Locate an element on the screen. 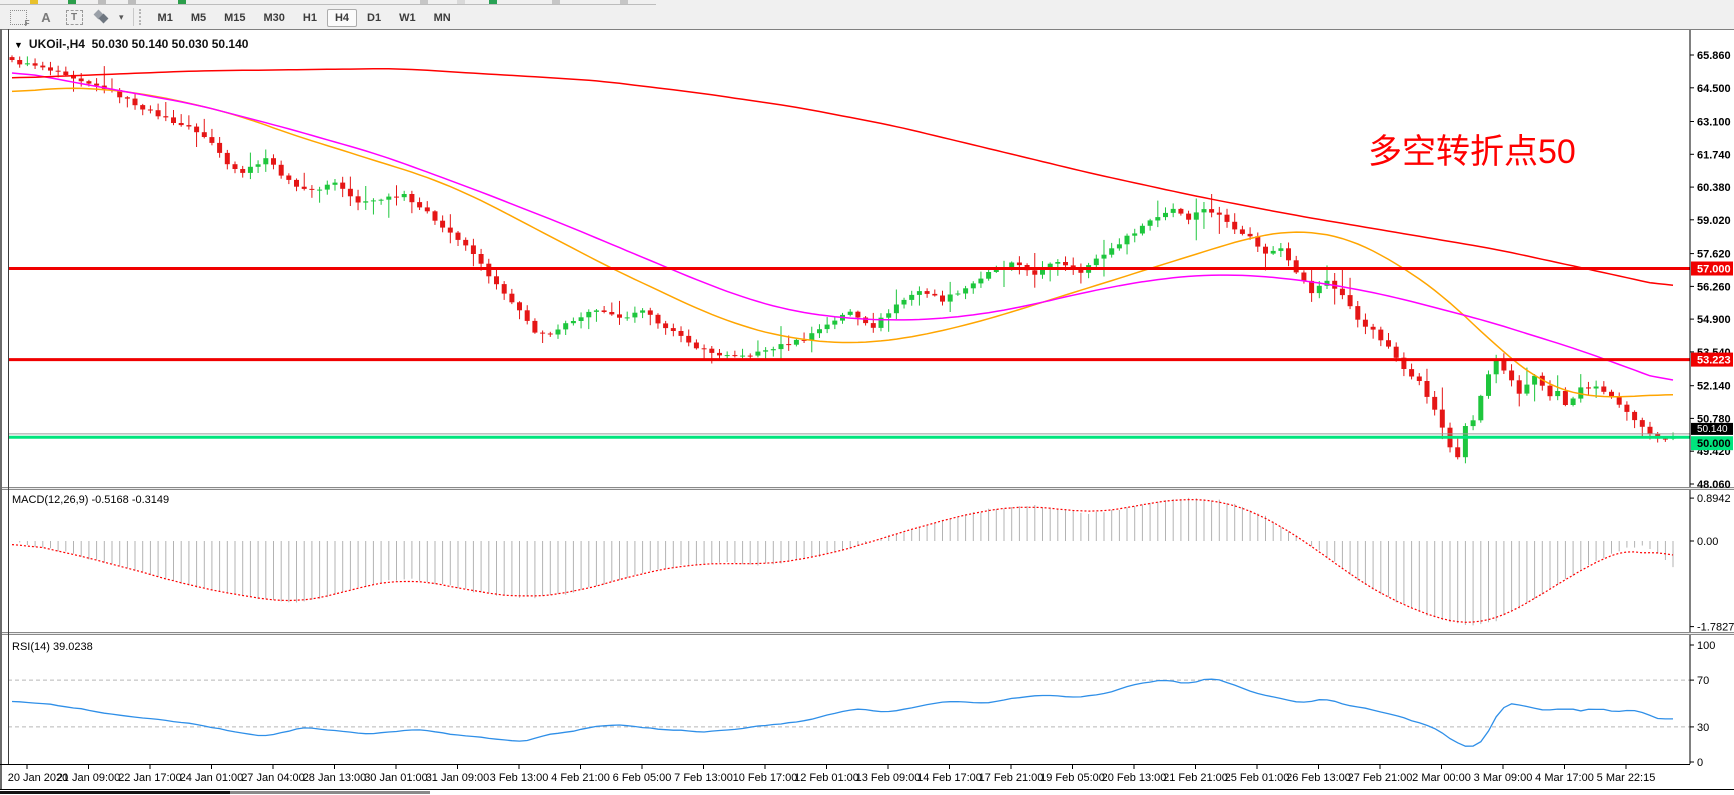  price-tick-label: 63.100 is located at coordinates (1714, 123).